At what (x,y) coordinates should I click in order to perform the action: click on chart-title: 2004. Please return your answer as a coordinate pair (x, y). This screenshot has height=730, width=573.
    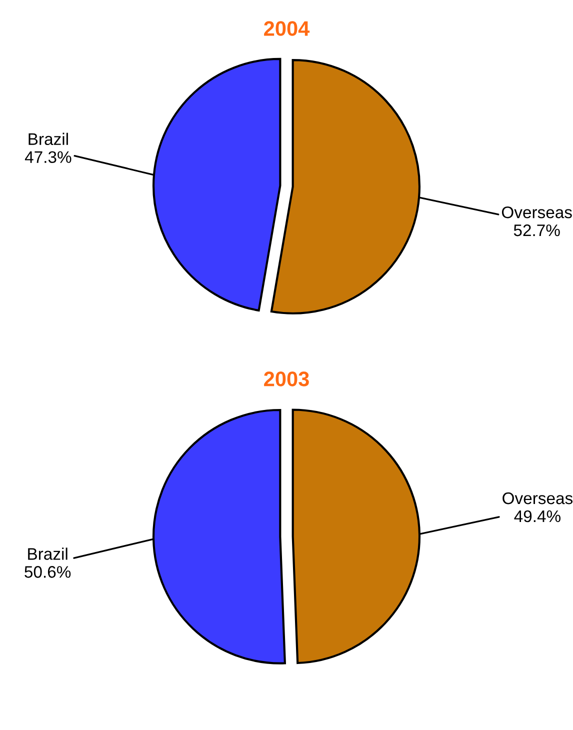
    Looking at the image, I should click on (287, 28).